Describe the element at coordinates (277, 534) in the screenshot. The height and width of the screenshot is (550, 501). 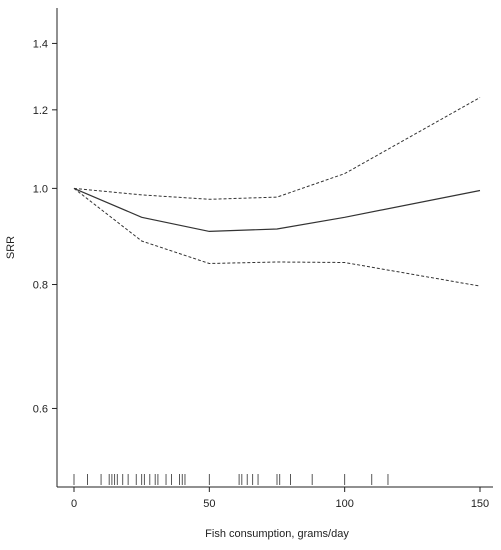
I see `x-axis-title: Fish consumption, grams/day` at that location.